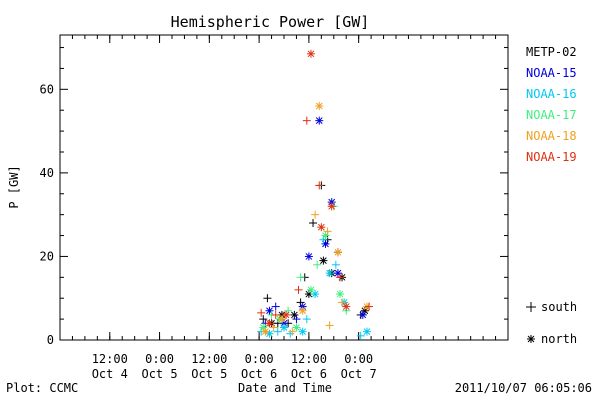  I want to click on plot-timestamp: 2011/10/07 06:05:06, so click(523, 388).